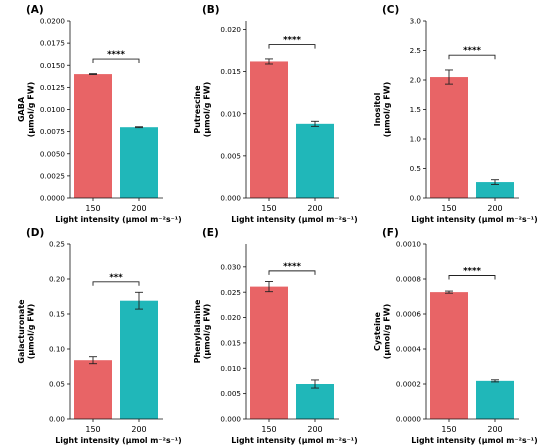  Describe the element at coordinates (390, 10) in the screenshot. I see `panel-label: (C)` at that location.